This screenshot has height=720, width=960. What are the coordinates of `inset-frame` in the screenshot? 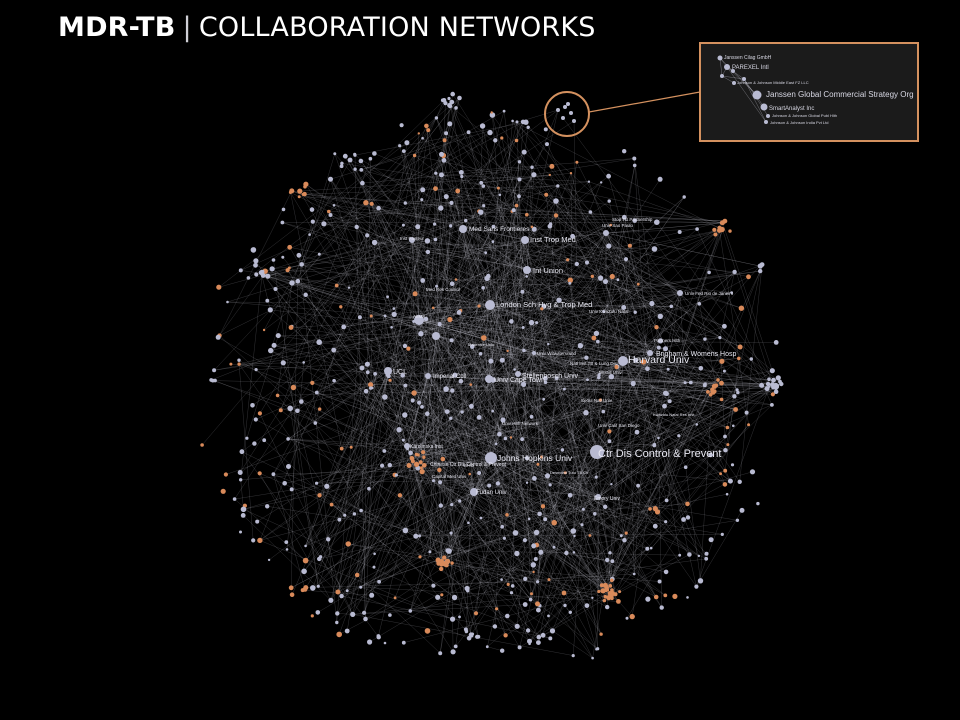 It's located at (809, 92).